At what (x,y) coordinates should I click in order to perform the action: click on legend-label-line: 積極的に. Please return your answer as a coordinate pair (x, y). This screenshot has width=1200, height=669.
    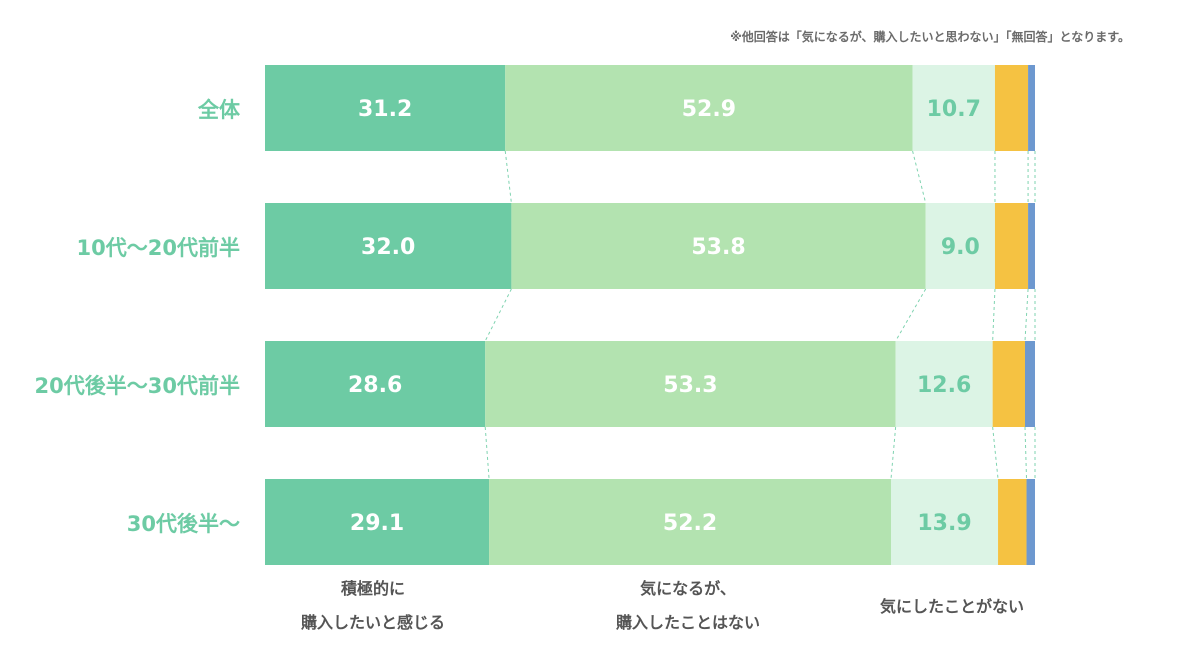
    Looking at the image, I should click on (372, 588).